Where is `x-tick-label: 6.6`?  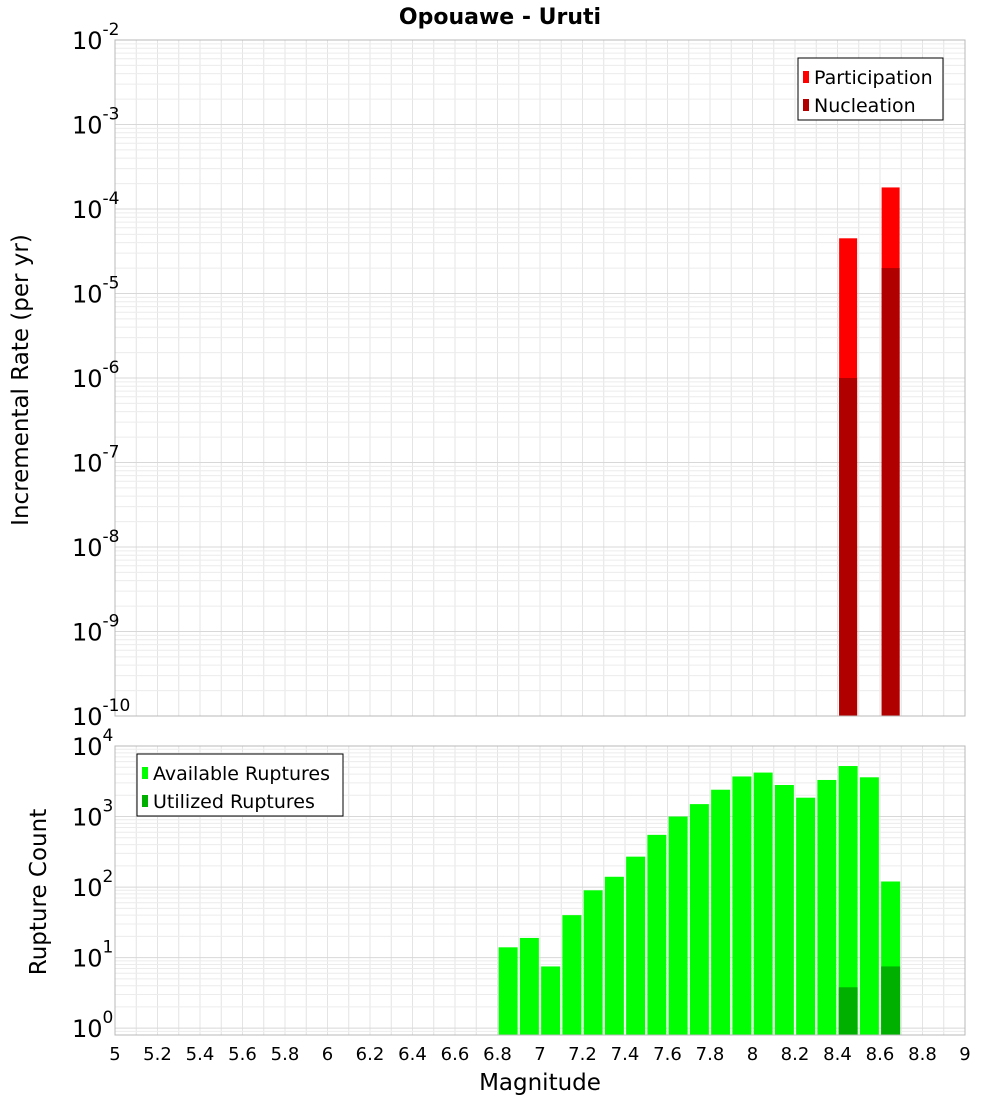 x-tick-label: 6.6 is located at coordinates (455, 1054).